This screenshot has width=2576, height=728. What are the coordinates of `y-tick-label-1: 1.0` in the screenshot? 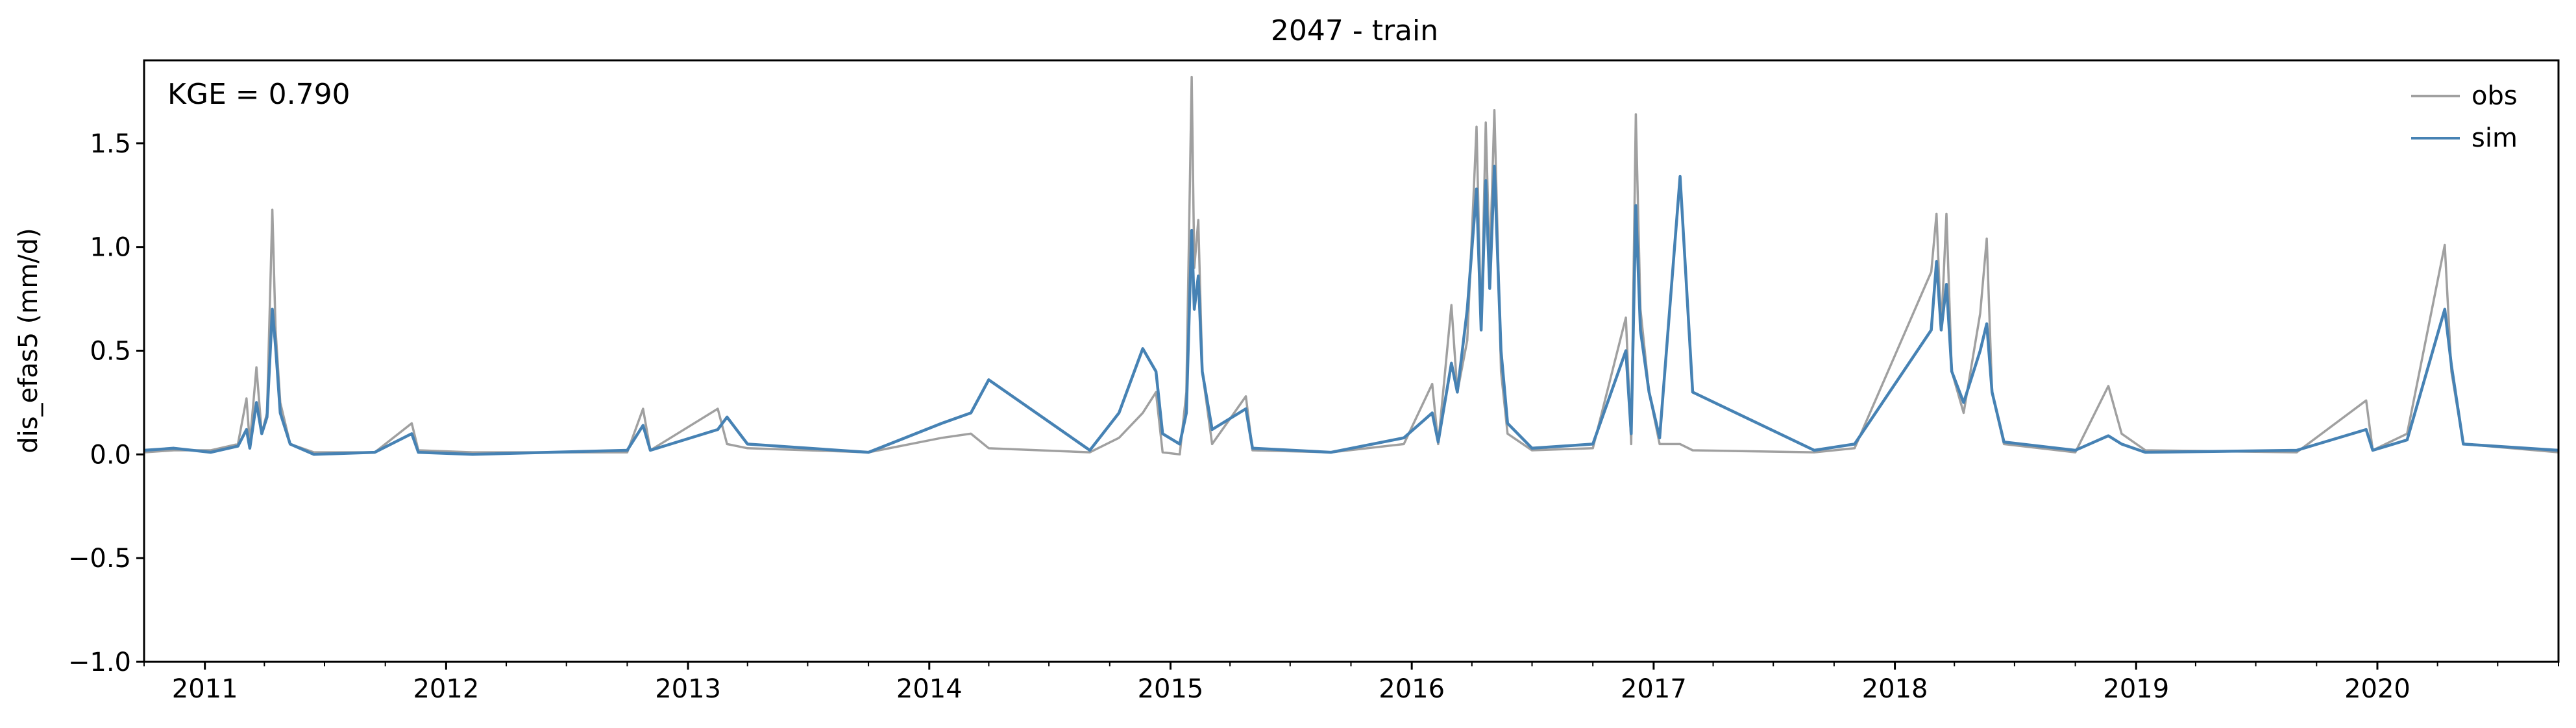 It's located at (110, 248).